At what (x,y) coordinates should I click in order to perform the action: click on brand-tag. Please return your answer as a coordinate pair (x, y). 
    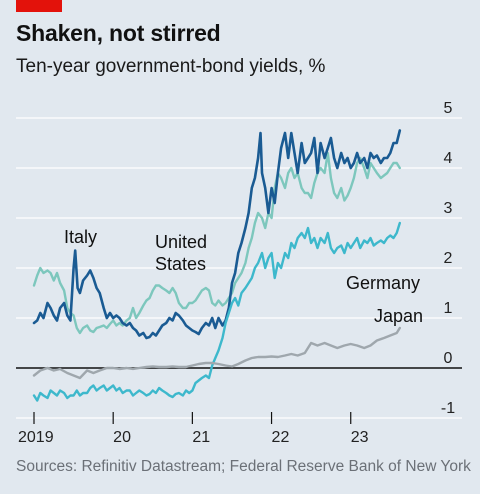
    Looking at the image, I should click on (39, 6).